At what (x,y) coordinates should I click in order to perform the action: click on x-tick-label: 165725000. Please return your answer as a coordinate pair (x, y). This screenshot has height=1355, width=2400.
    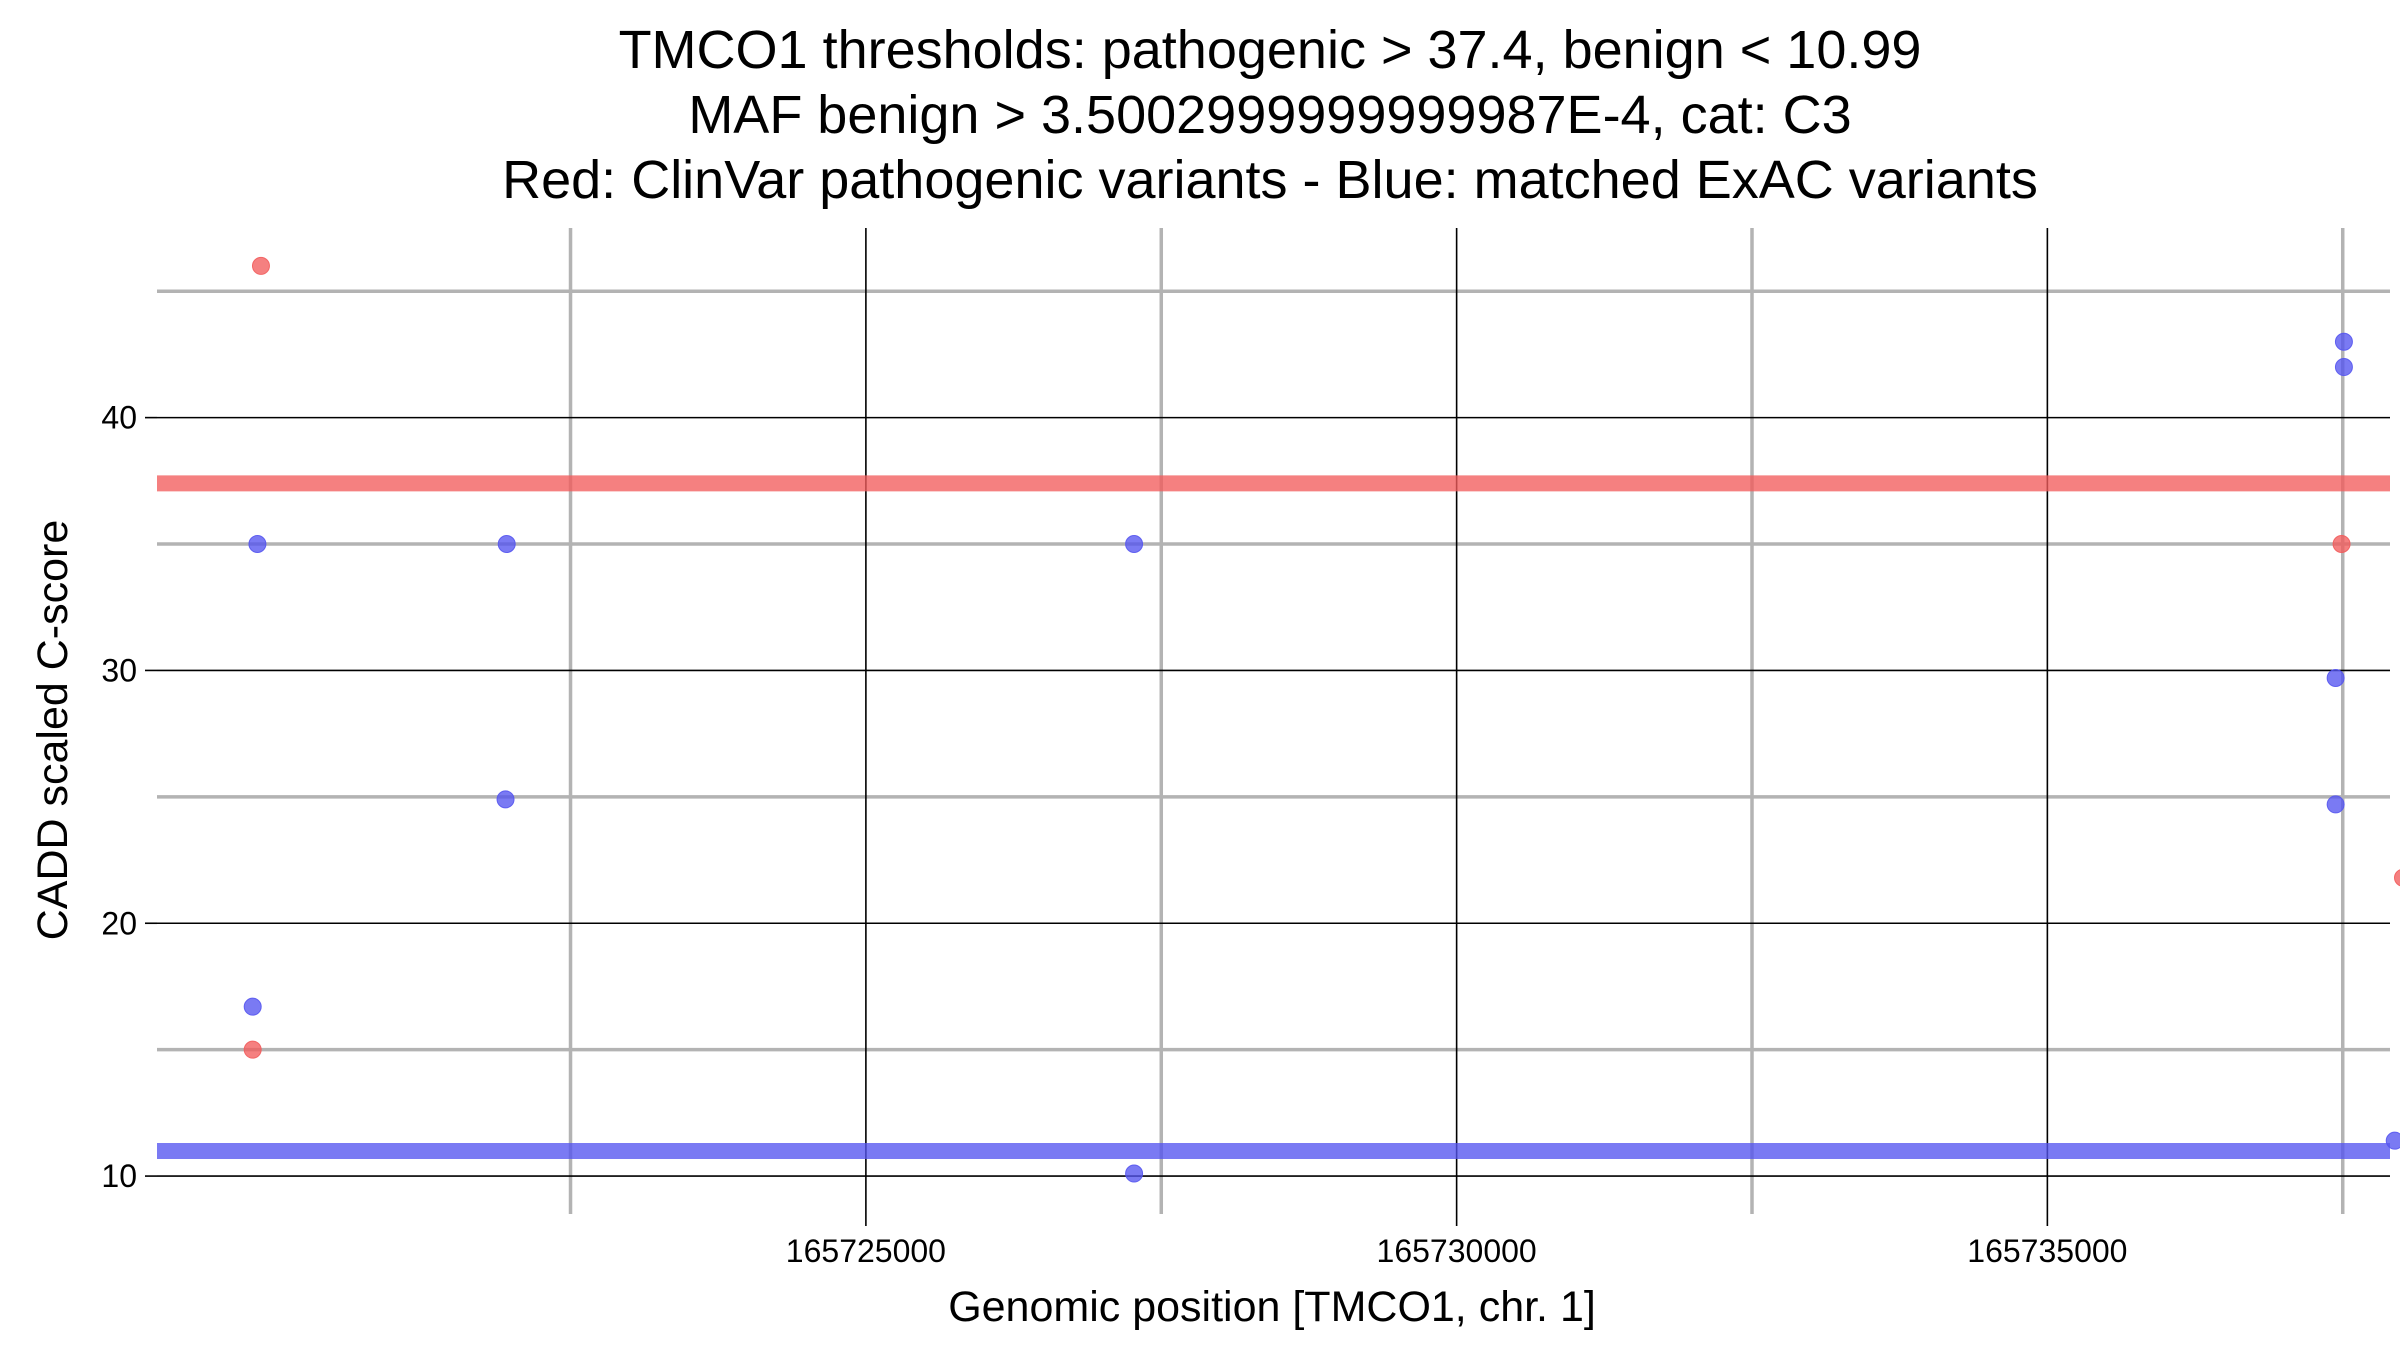
    Looking at the image, I should click on (866, 1251).